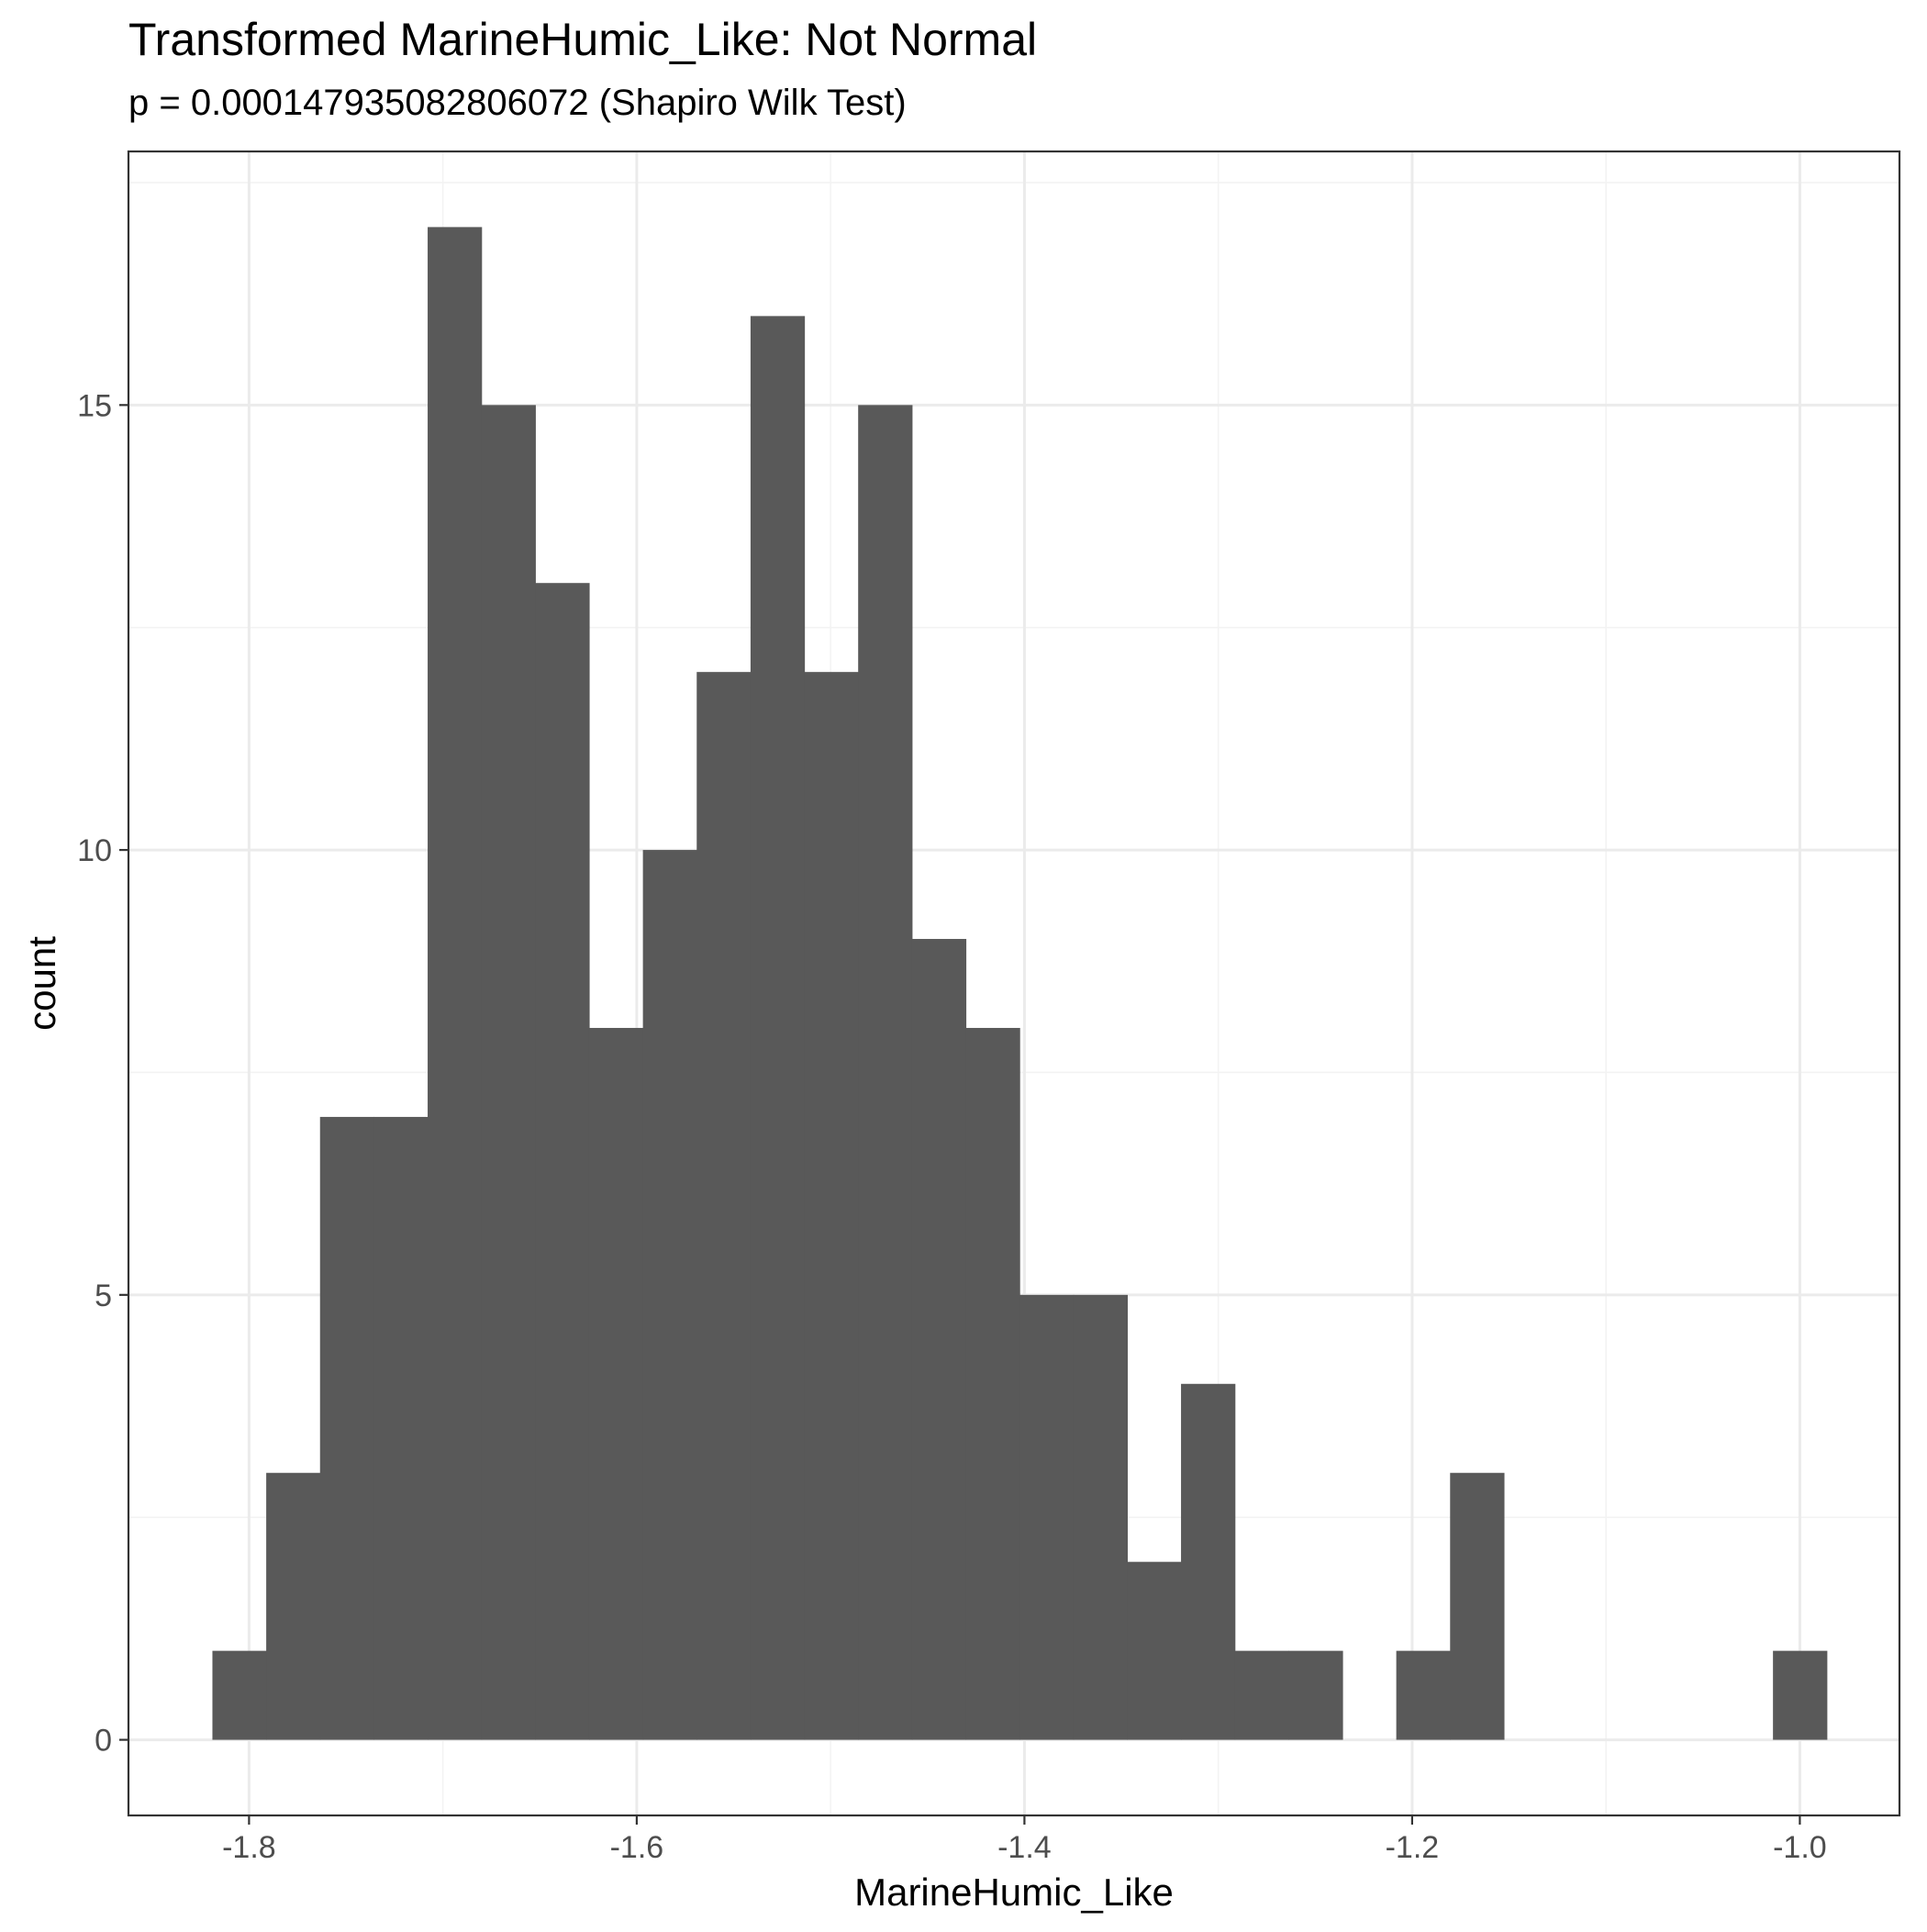 This screenshot has height=1932, width=1927. Describe the element at coordinates (94, 405) in the screenshot. I see `y-tick-label: 15` at that location.